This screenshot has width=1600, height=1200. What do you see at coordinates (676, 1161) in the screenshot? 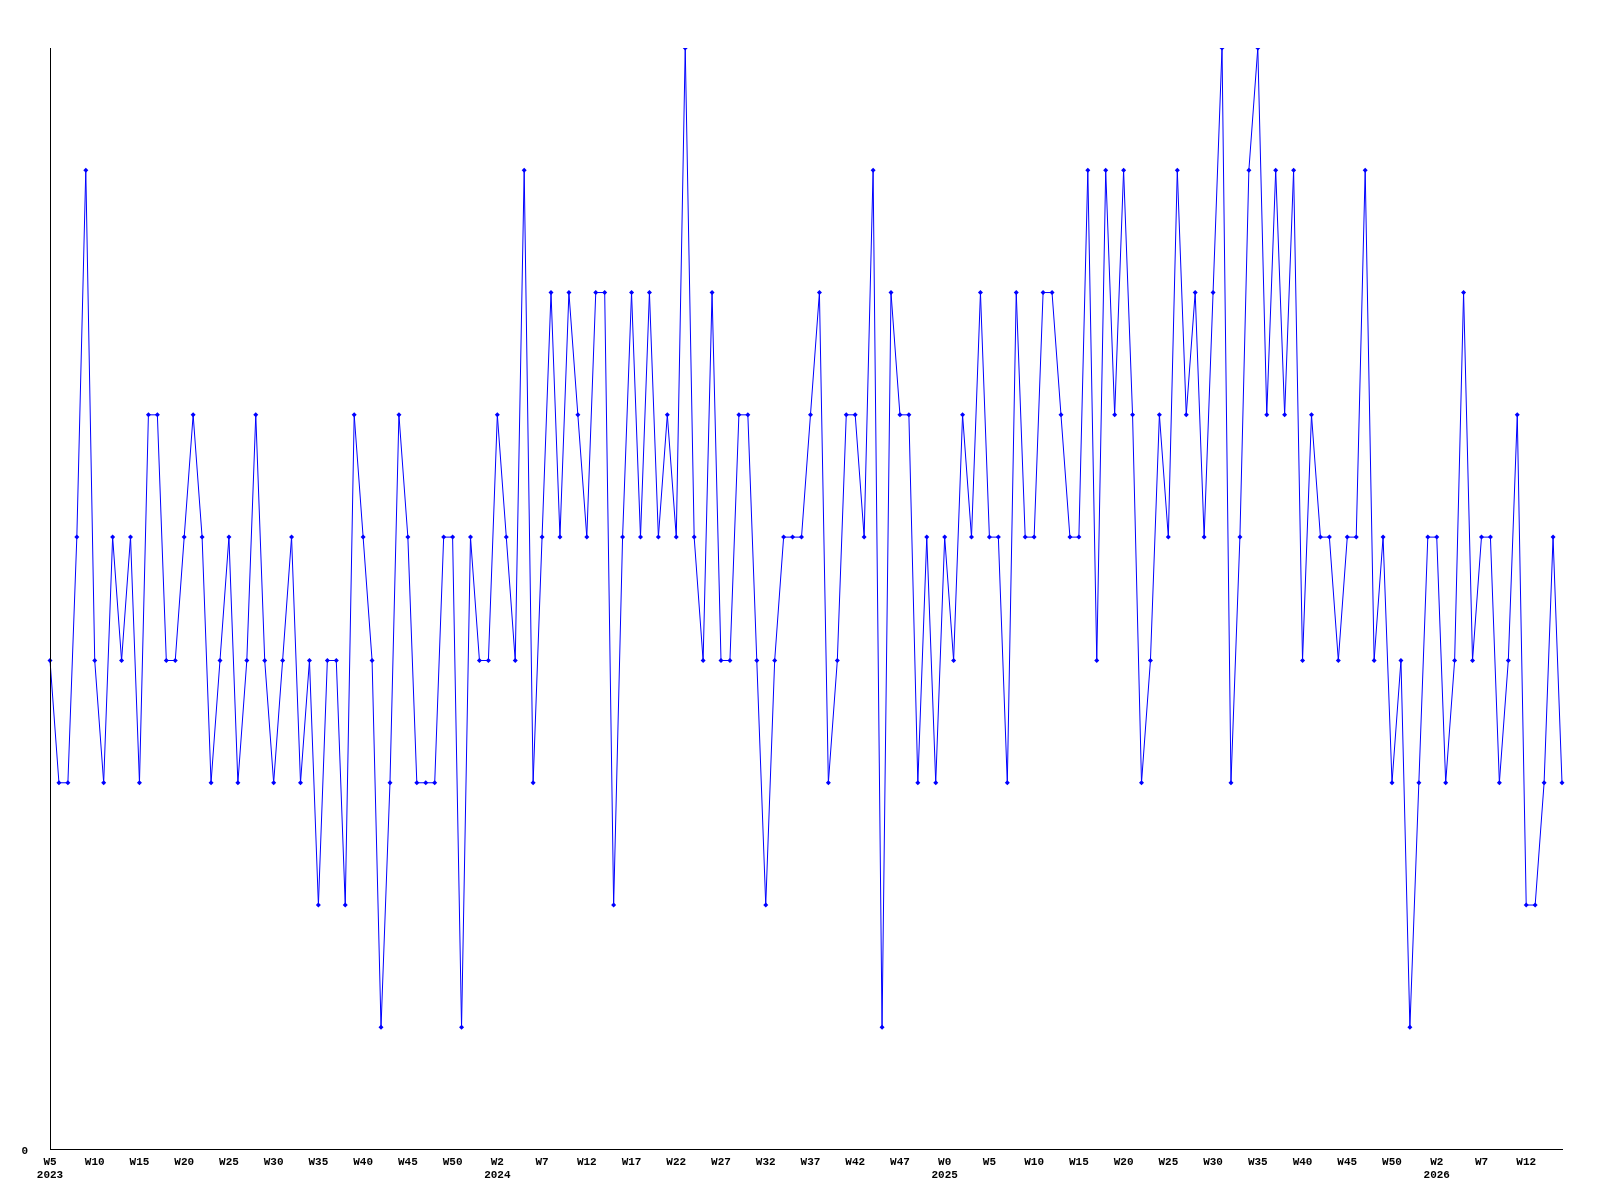
I see `x-tick-label: W22` at bounding box center [676, 1161].